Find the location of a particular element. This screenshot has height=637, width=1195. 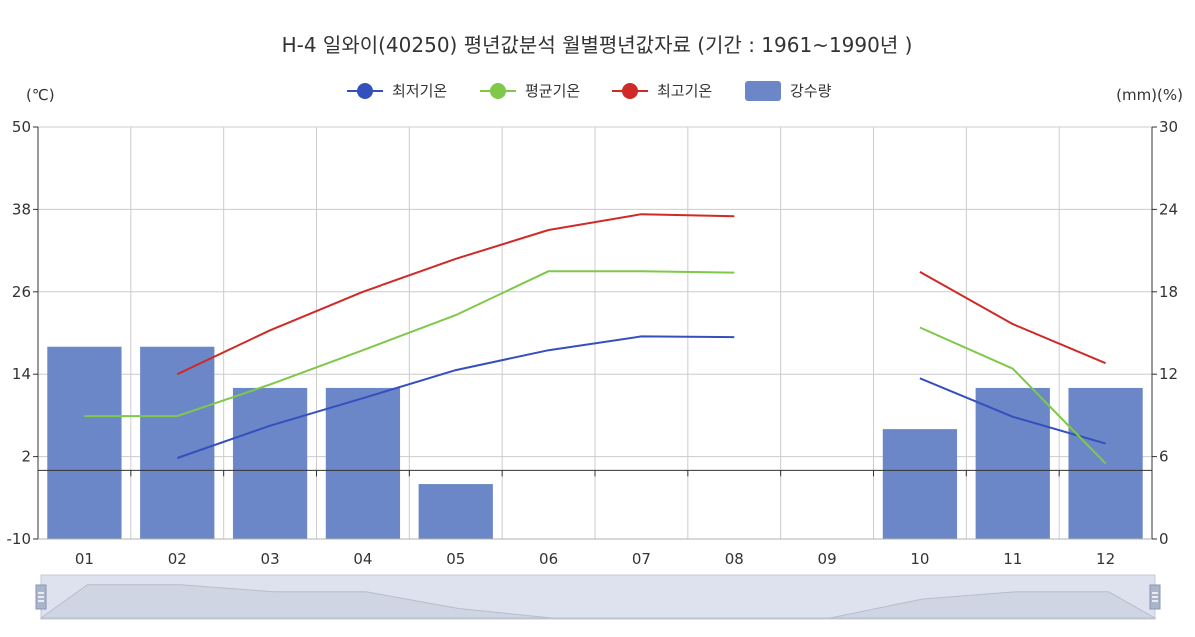

legend-label: 최저기온 is located at coordinates (419, 91).